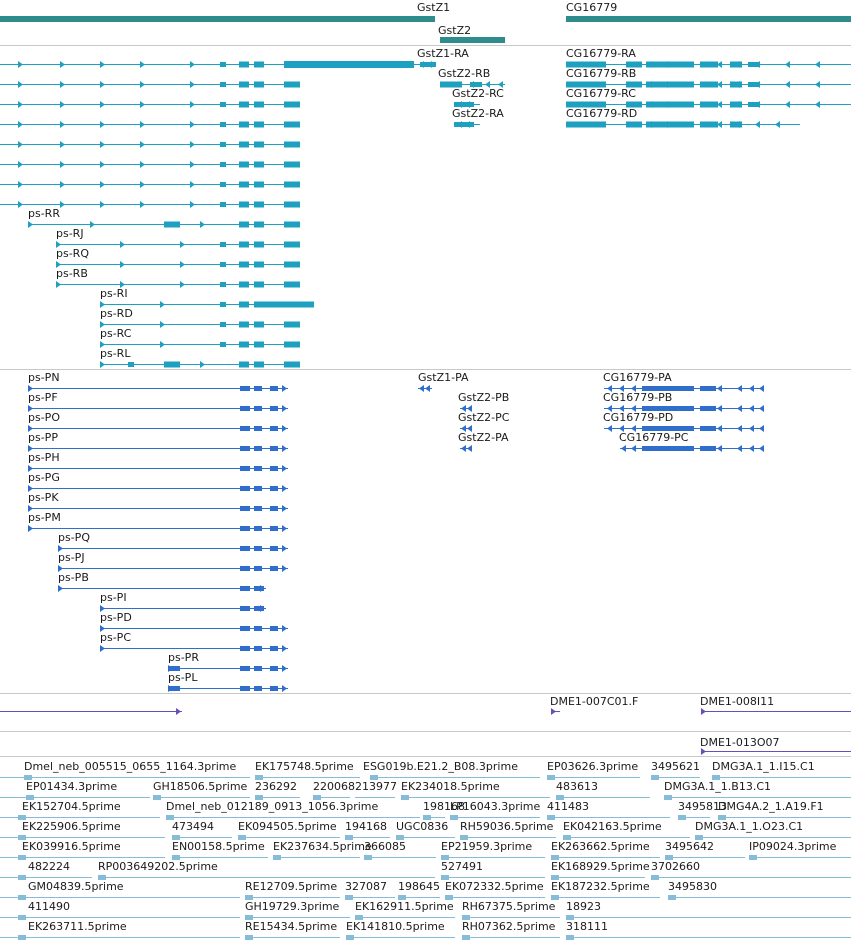 The height and width of the screenshot is (941, 851). Describe the element at coordinates (71, 846) in the screenshot. I see `est-label: EK039916.5prime` at that location.